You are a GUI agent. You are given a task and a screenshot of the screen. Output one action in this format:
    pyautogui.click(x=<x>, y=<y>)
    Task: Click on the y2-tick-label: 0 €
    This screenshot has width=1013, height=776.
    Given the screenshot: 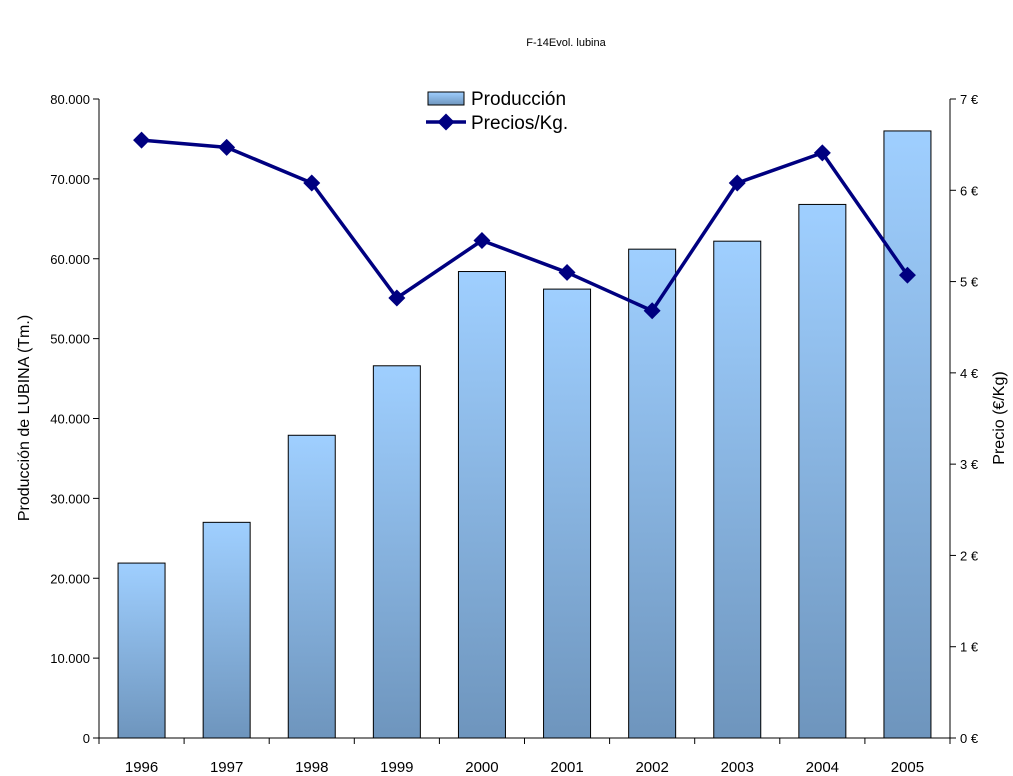 What is the action you would take?
    pyautogui.click(x=969, y=738)
    